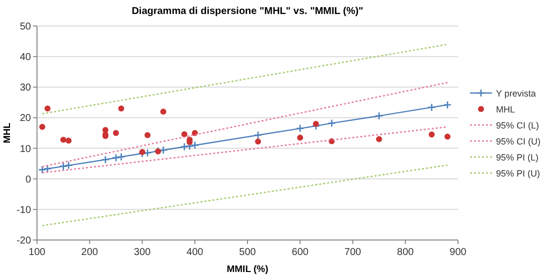 Image resolution: width=550 pixels, height=278 pixels. Describe the element at coordinates (24, 241) in the screenshot. I see `y-tick-label: -20` at that location.